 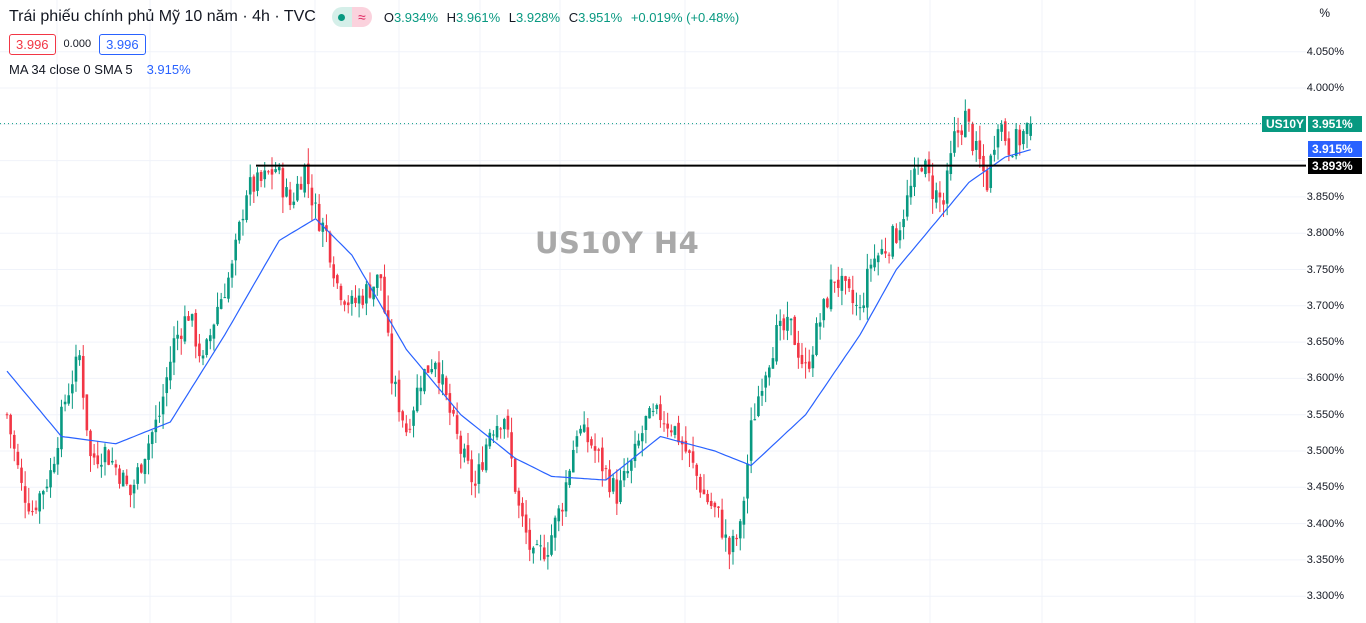 What do you see at coordinates (1325, 451) in the screenshot?
I see `price-tick-label: 3.500%` at bounding box center [1325, 451].